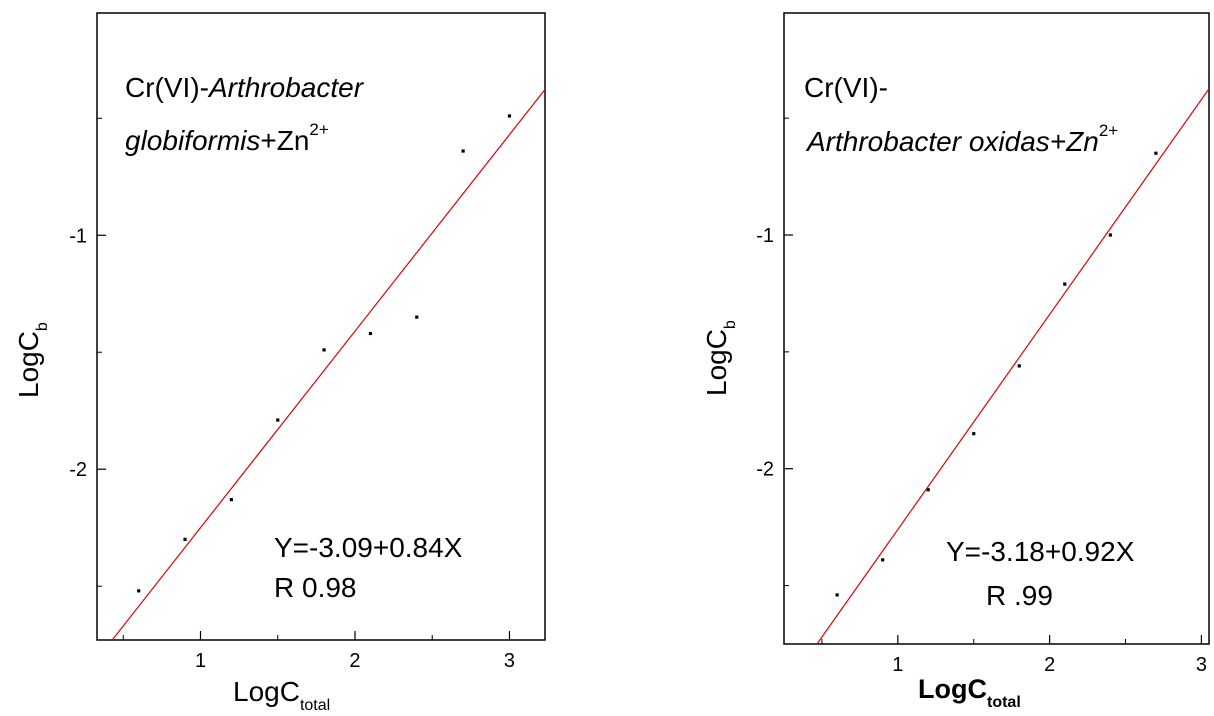 This screenshot has width=1214, height=716. Describe the element at coordinates (192, 140) in the screenshot. I see `title-organism-species: globiformis` at that location.